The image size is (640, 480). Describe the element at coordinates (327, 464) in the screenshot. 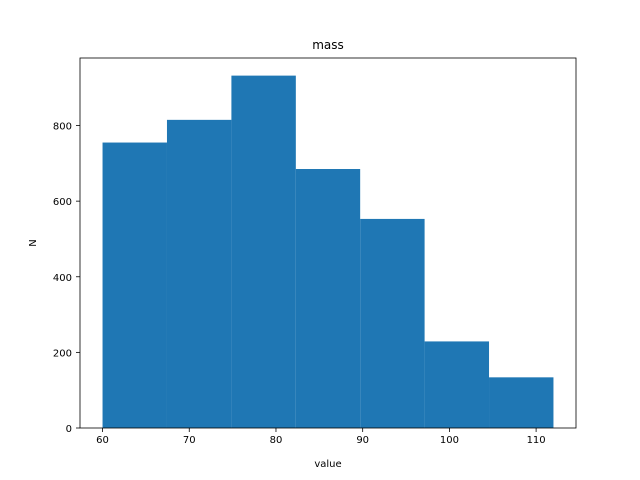

I see `x-axis-label: value` at that location.